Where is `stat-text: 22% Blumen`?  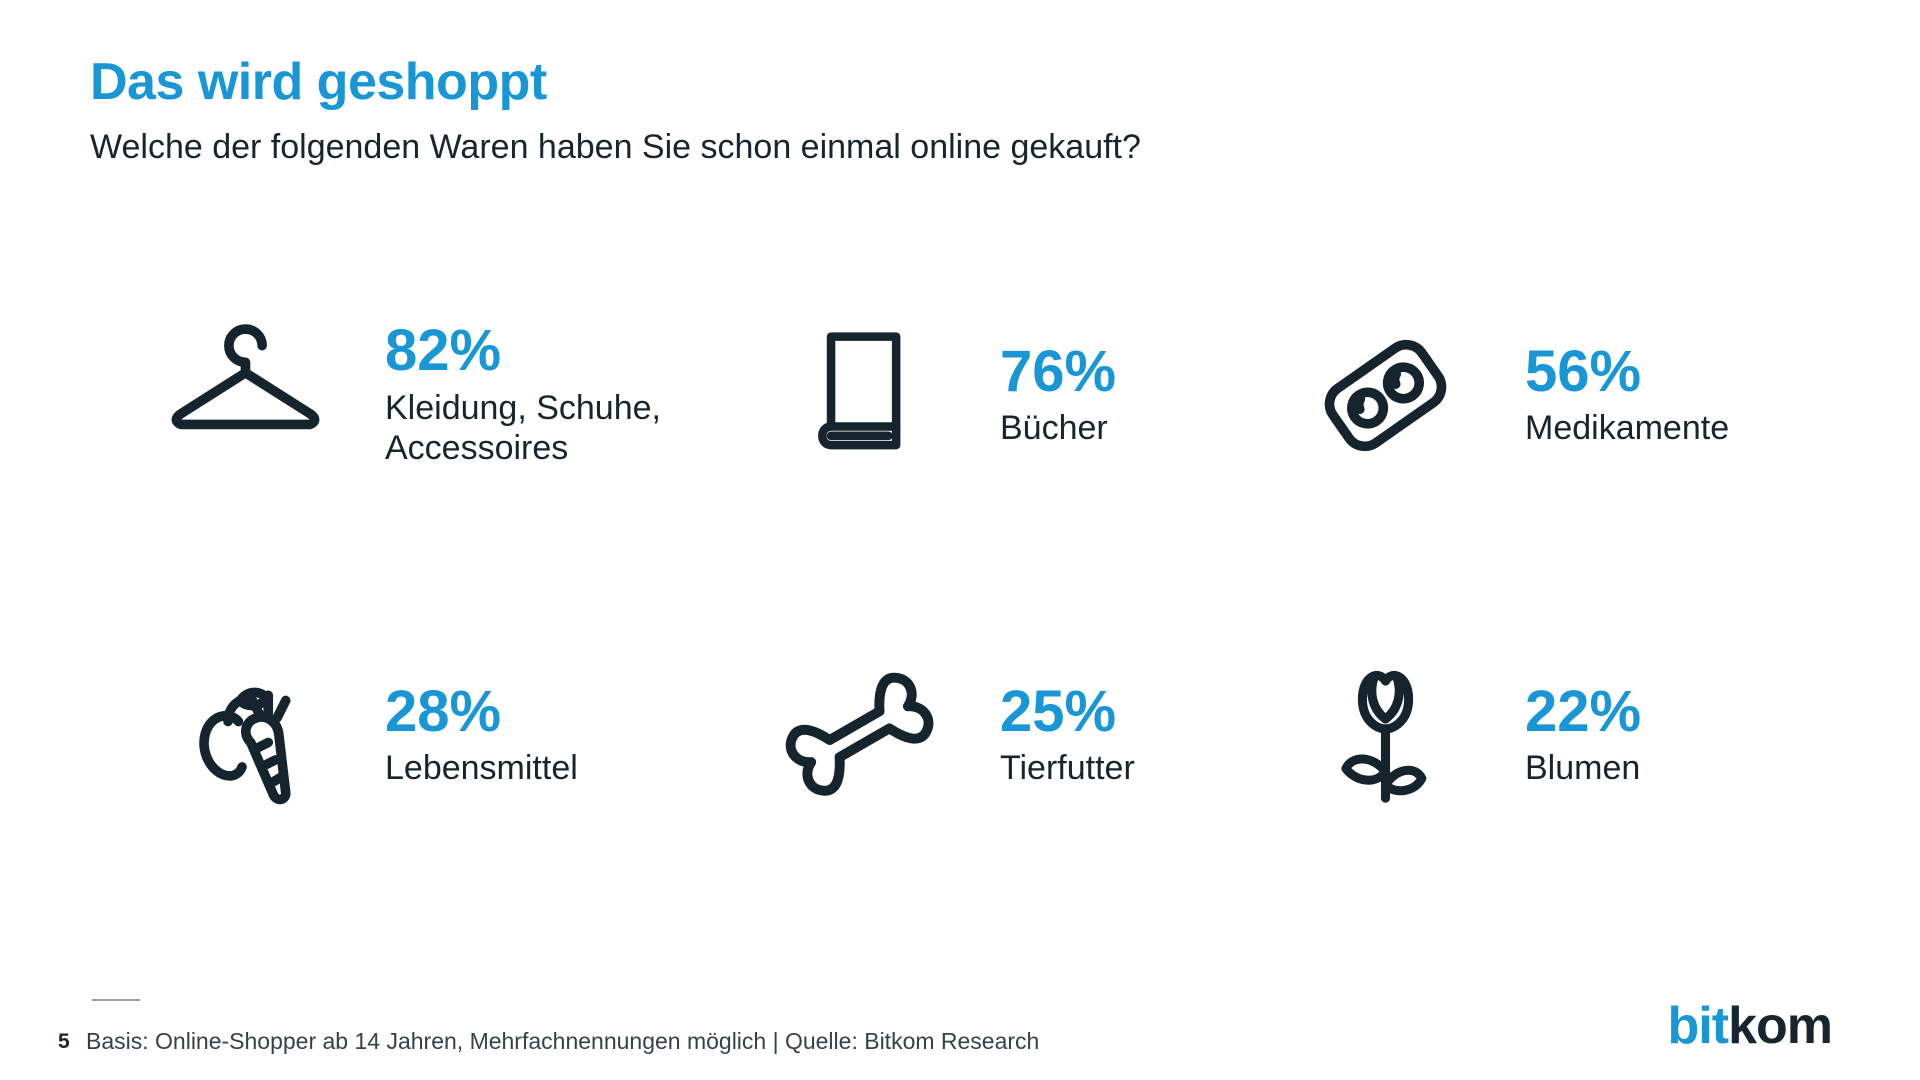
stat-text: 22% Blumen is located at coordinates (1583, 733).